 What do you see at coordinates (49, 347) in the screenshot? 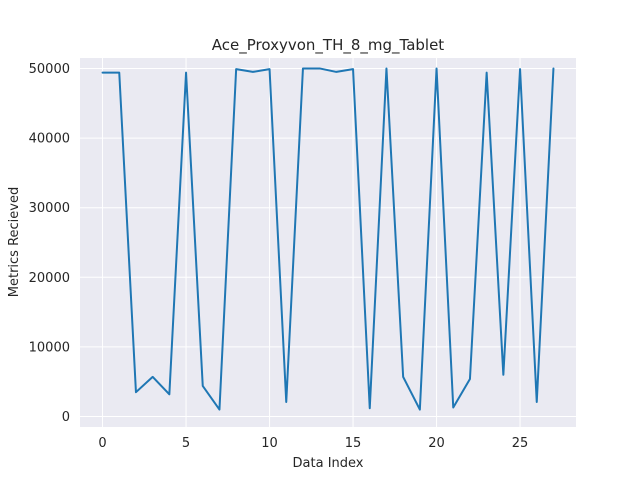
I see `y-tick-label: 10000` at bounding box center [49, 347].